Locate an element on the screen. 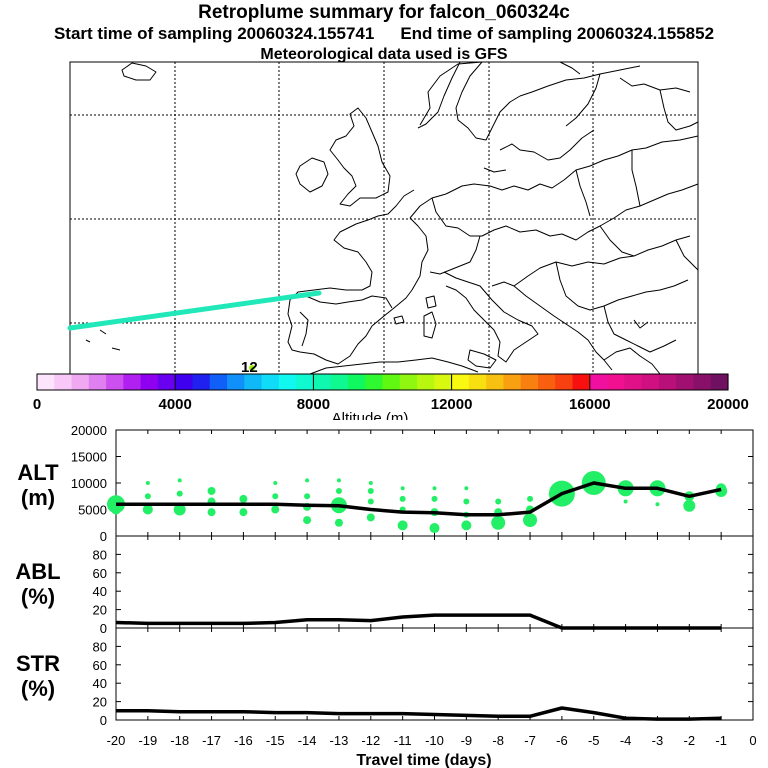  panel-ylabel-unit: (m) is located at coordinates (38, 497).